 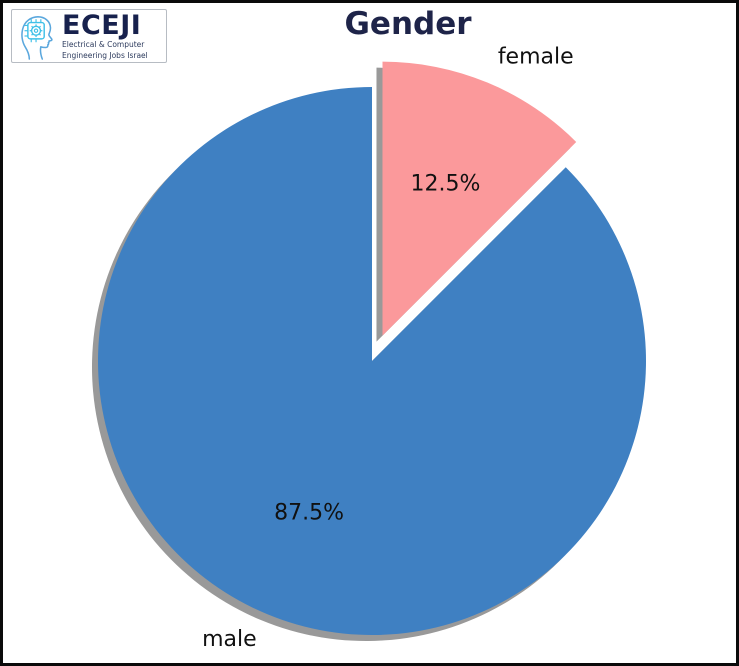 I want to click on logo-tagline-line2: Engineering Jobs Israel, so click(x=105, y=55).